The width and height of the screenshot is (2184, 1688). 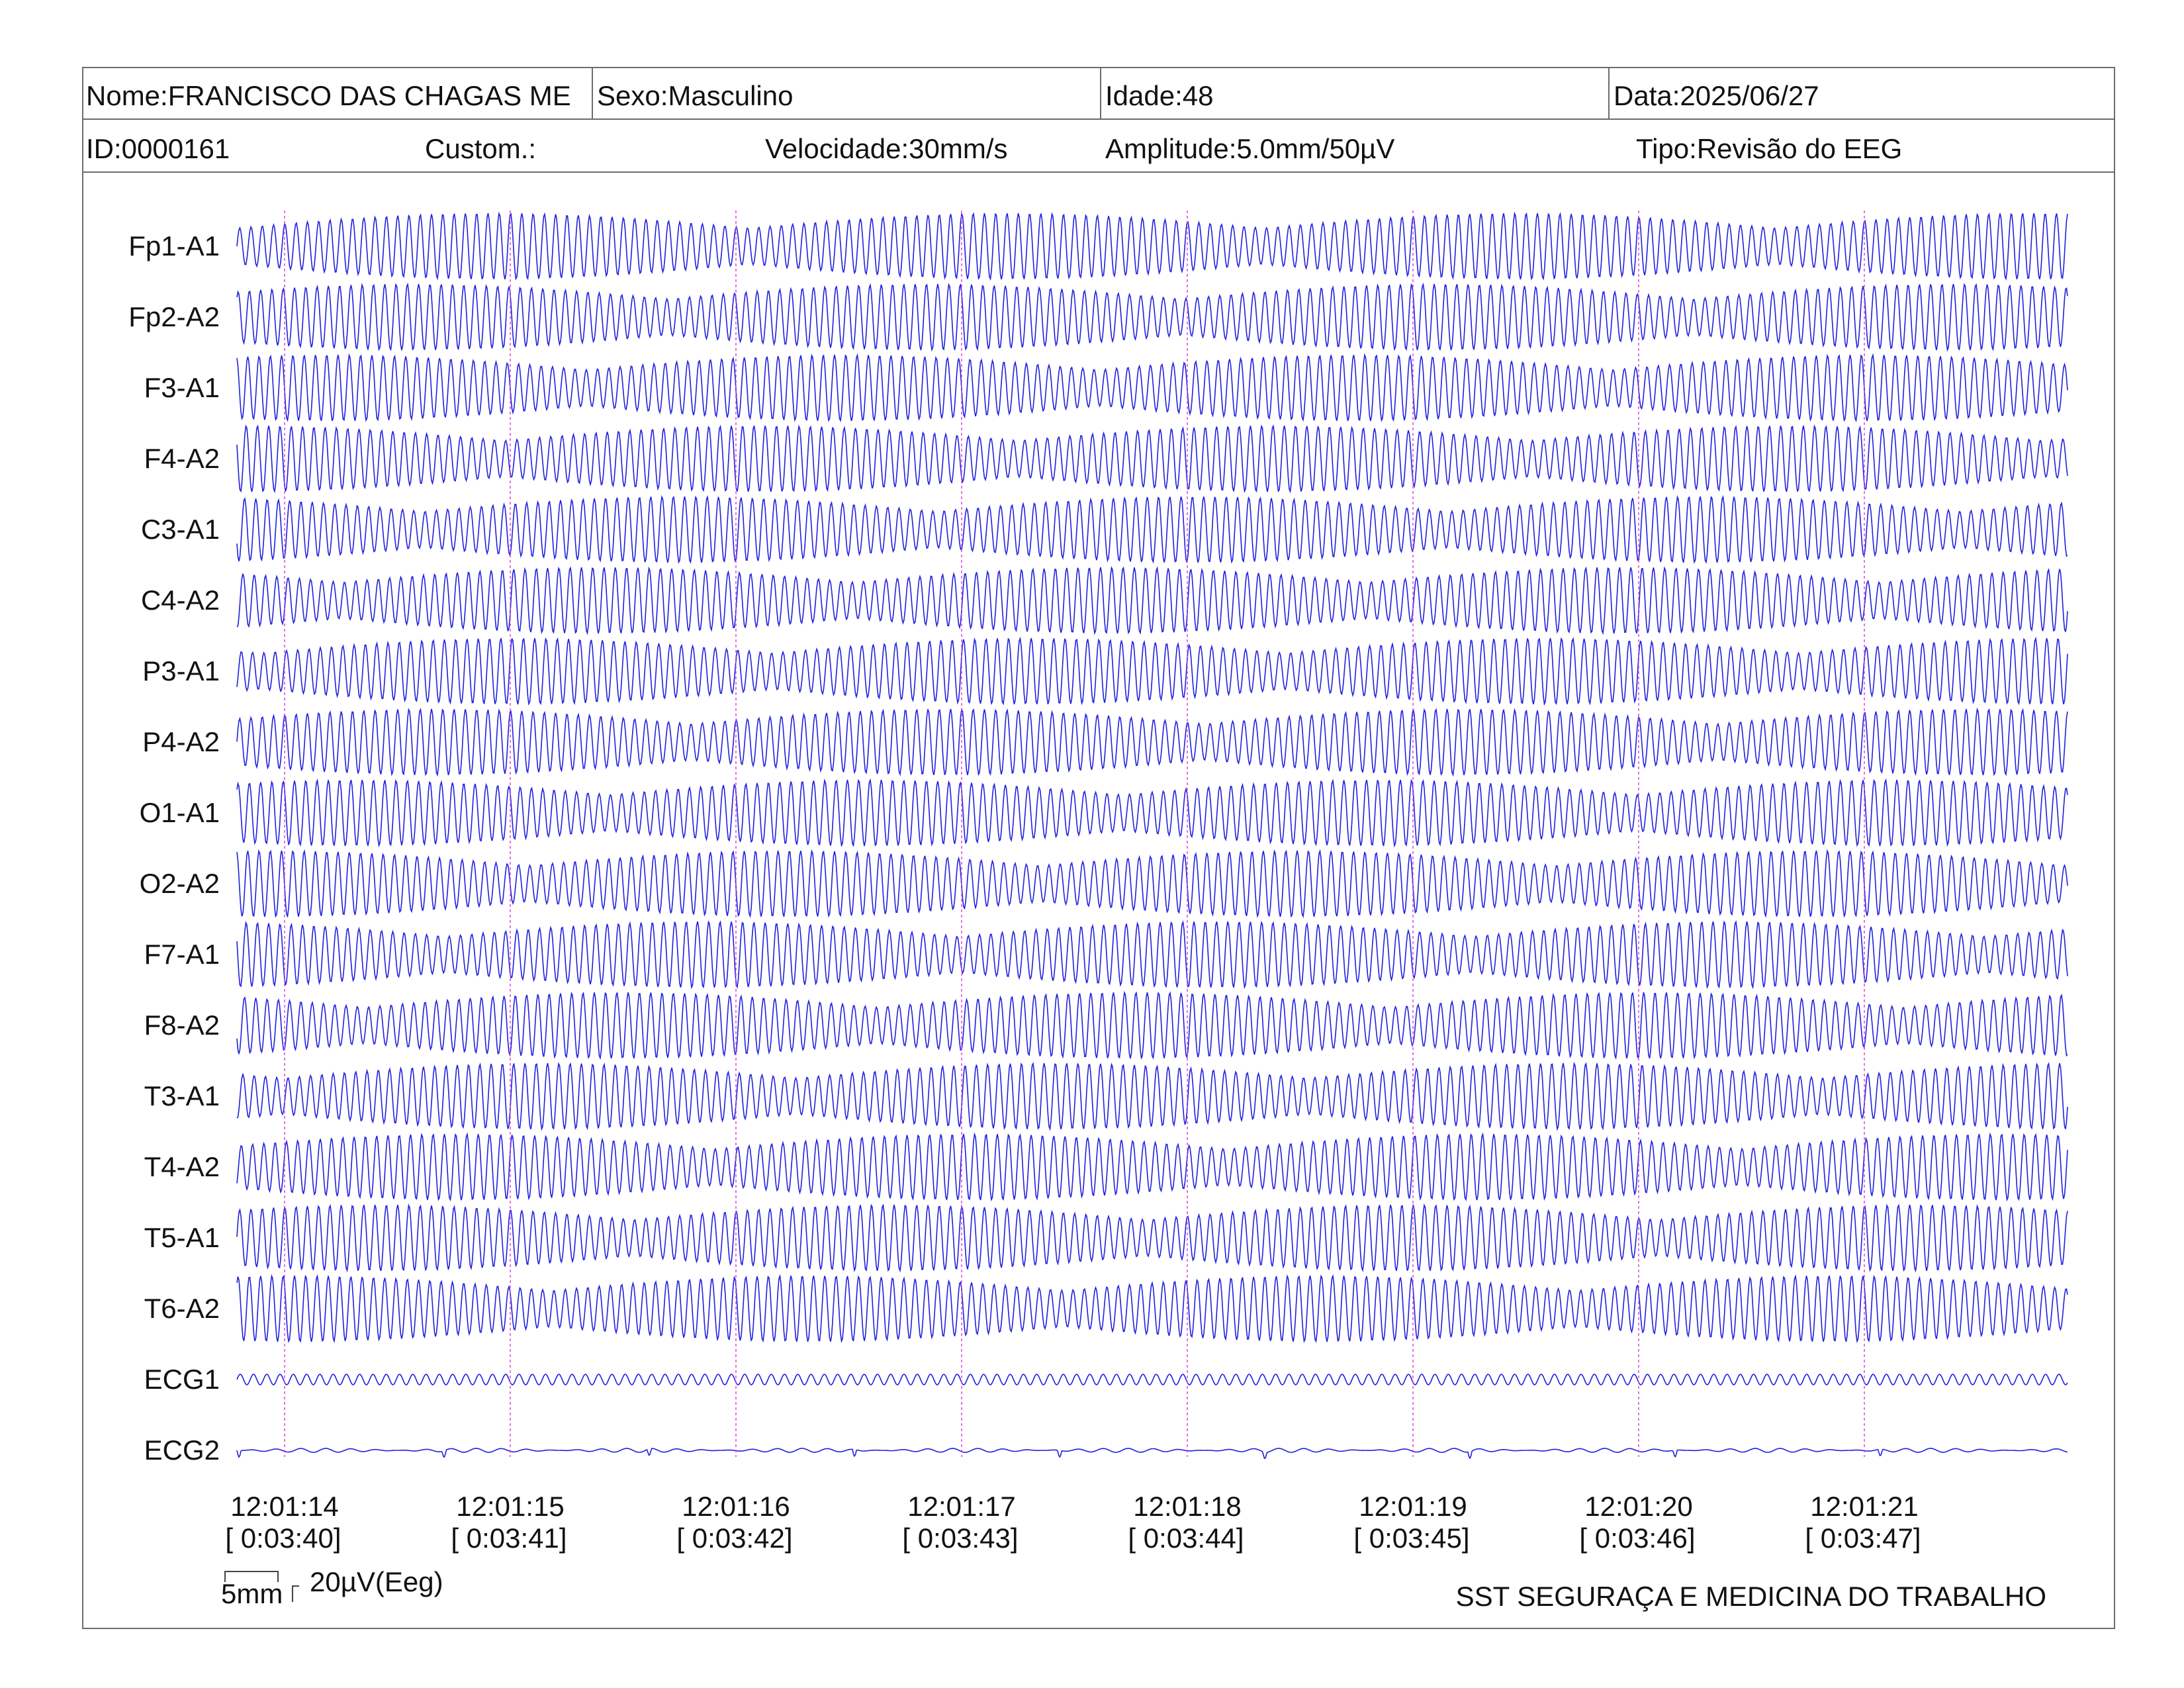 I want to click on channel-label-c4-a2: C4-A2, so click(x=181, y=600).